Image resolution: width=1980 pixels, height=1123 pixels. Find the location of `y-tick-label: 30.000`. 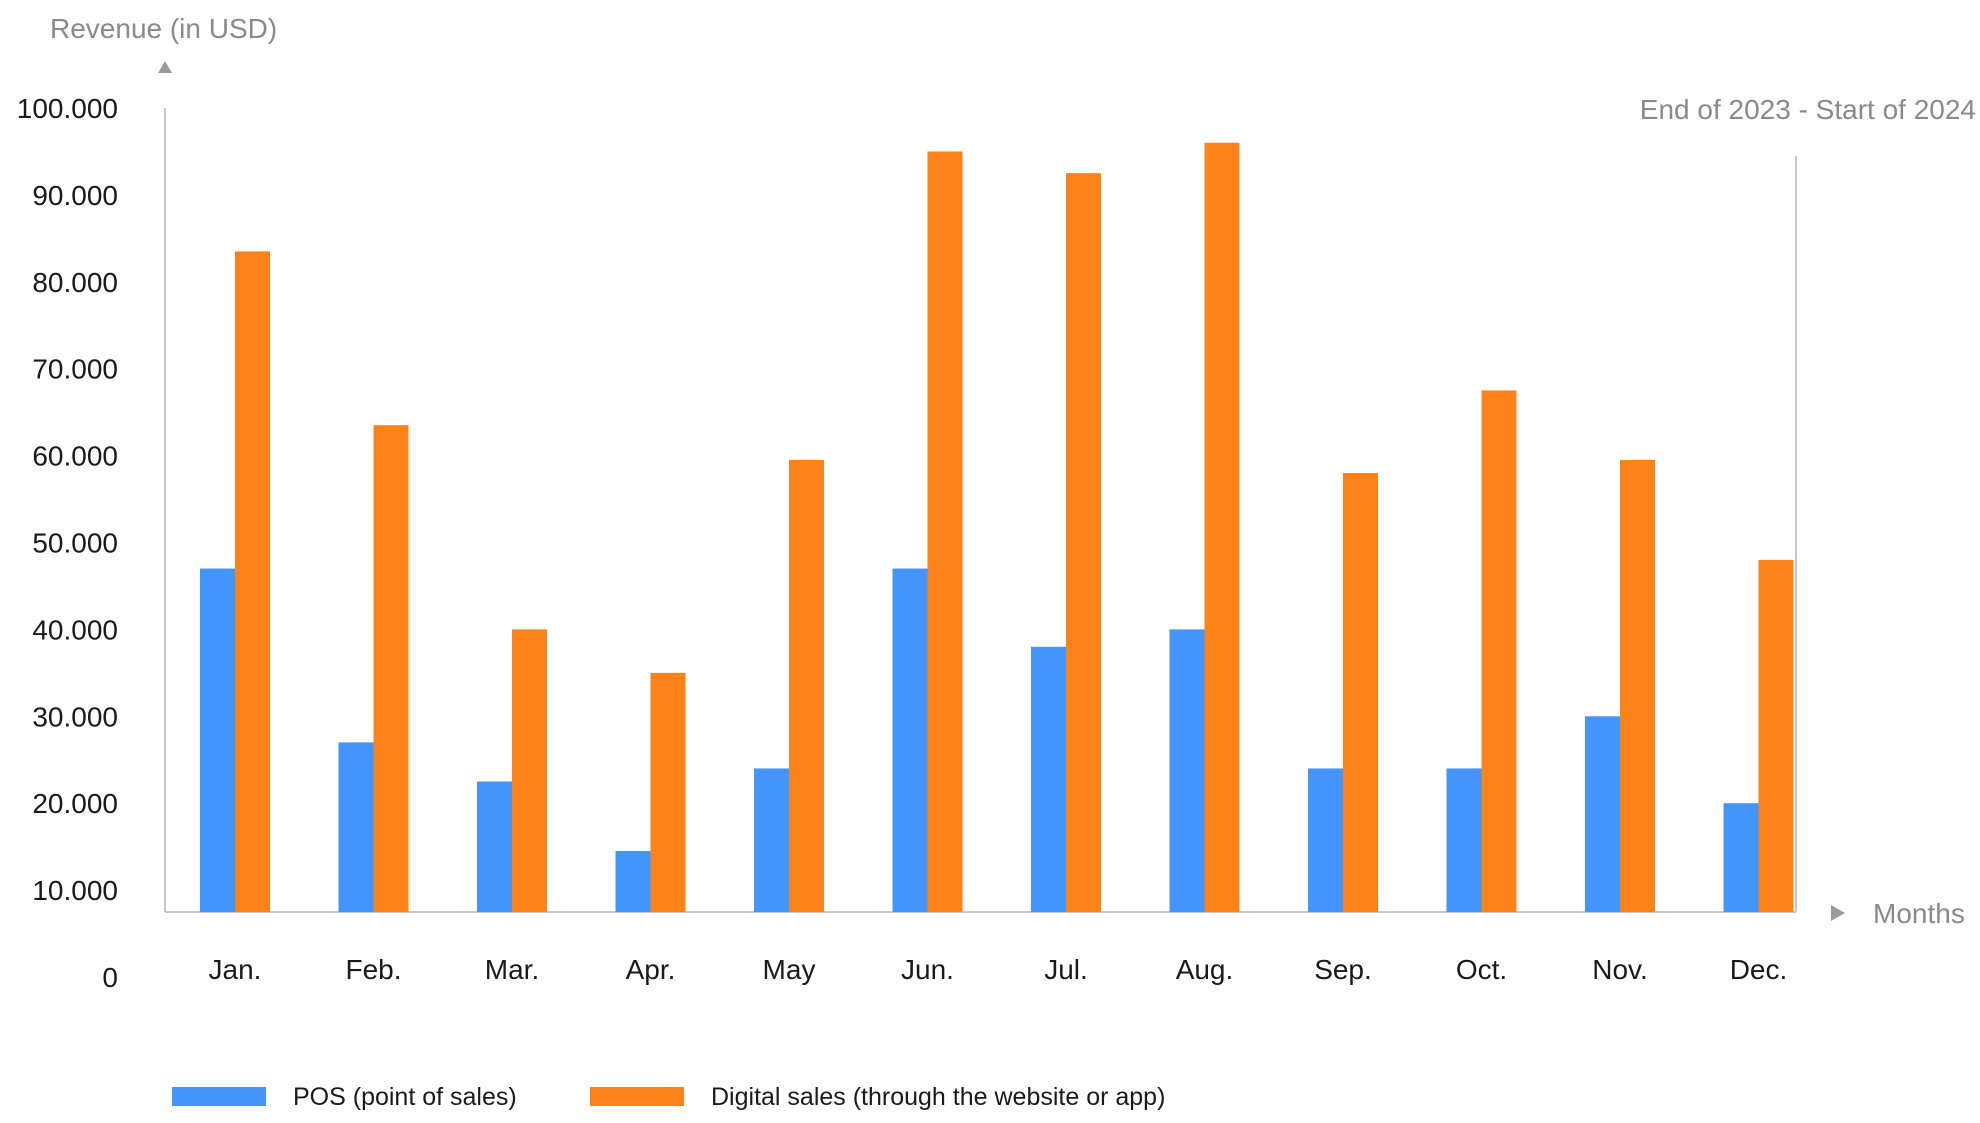

y-tick-label: 30.000 is located at coordinates (75, 716).